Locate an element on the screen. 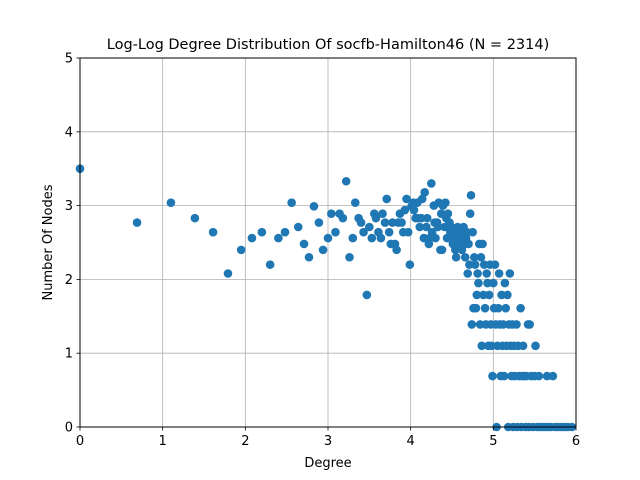 Image resolution: width=640 pixels, height=480 pixels. x-tick-label: 6 is located at coordinates (576, 441).